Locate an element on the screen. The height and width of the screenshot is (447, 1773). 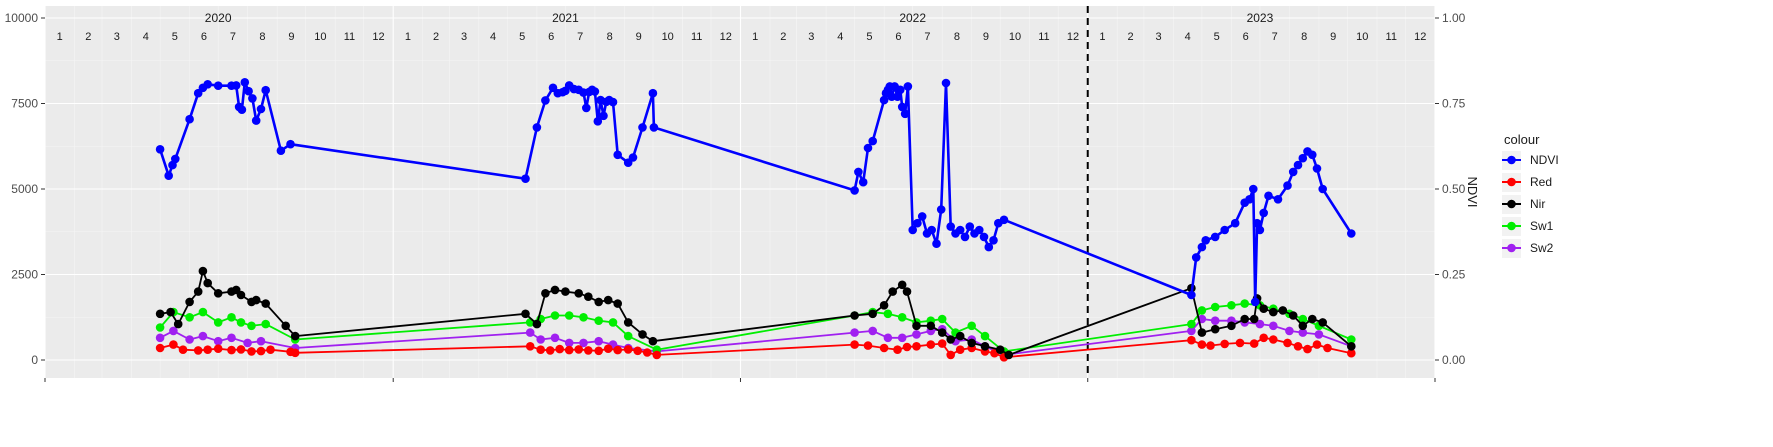
strip-month-label: 1 is located at coordinates (1102, 37).